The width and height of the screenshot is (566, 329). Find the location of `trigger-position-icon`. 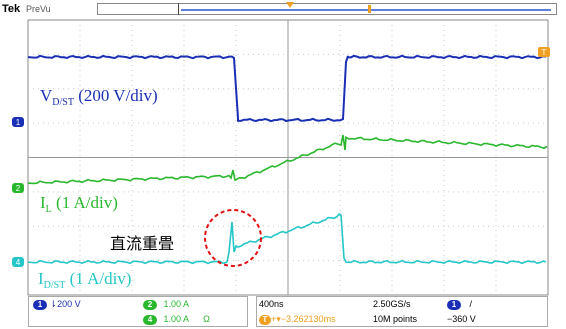

trigger-position-icon is located at coordinates (290, 5).